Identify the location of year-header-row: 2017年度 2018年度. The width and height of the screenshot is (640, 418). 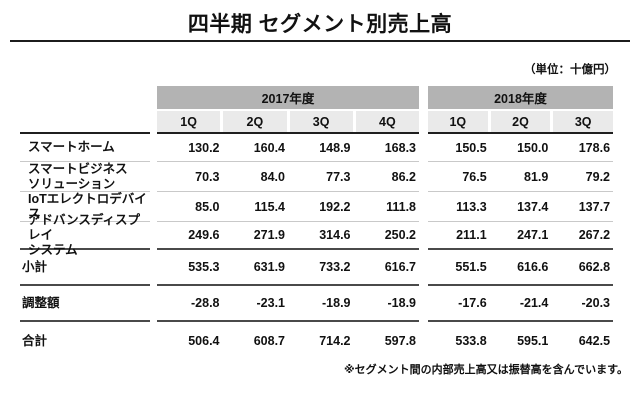
(316, 97).